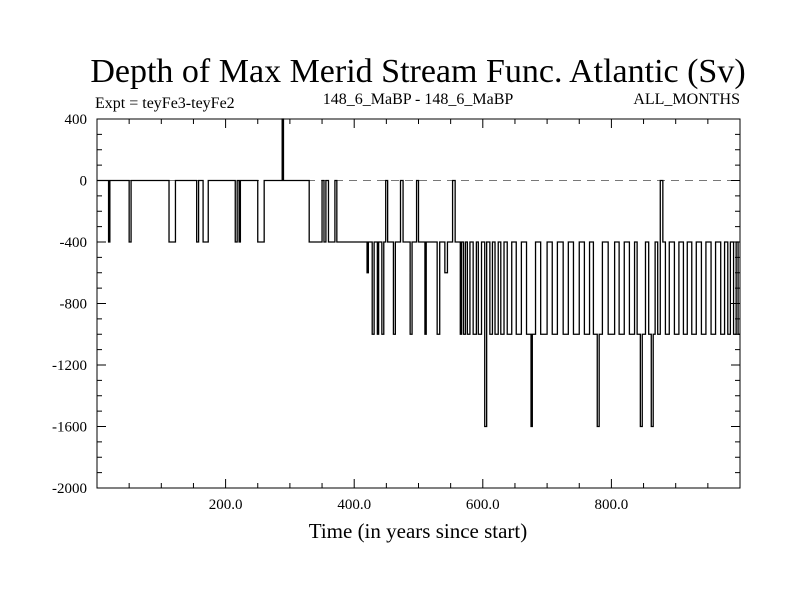 The height and width of the screenshot is (600, 800). What do you see at coordinates (483, 505) in the screenshot?
I see `x-tick-label: 600.0` at bounding box center [483, 505].